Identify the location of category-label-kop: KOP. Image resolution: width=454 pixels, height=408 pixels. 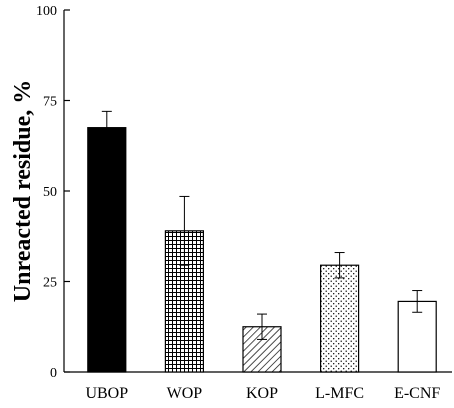
(262, 393).